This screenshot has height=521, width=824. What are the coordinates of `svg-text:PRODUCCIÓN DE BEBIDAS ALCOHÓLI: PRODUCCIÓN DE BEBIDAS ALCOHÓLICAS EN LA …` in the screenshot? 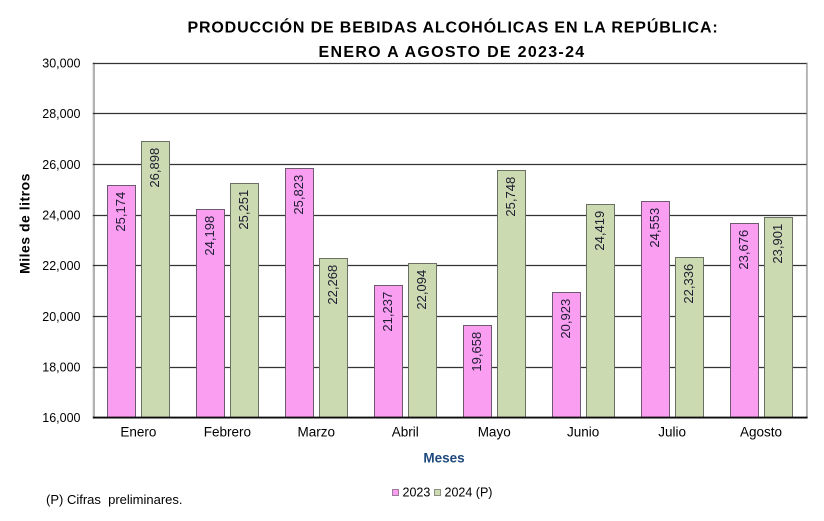 It's located at (452, 27).